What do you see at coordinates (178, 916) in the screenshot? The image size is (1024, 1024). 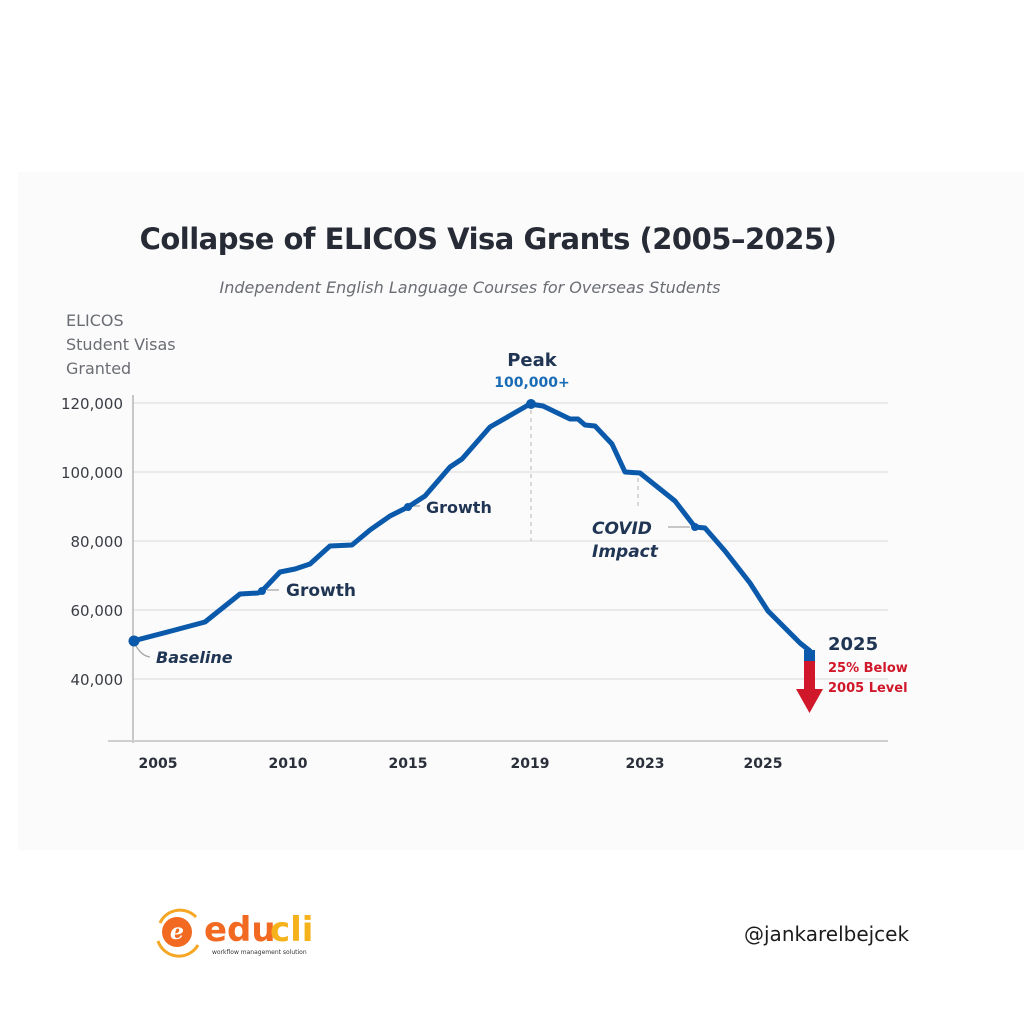 I see `logo-ring-icon` at bounding box center [178, 916].